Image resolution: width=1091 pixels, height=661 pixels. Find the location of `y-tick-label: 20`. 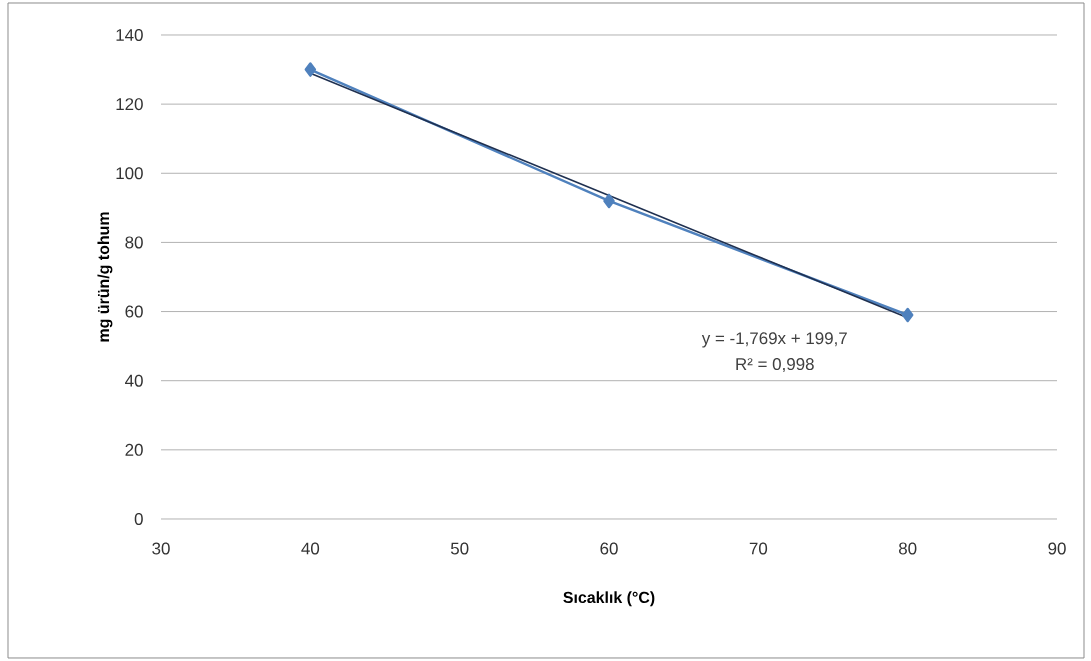

y-tick-label: 20 is located at coordinates (134, 449).